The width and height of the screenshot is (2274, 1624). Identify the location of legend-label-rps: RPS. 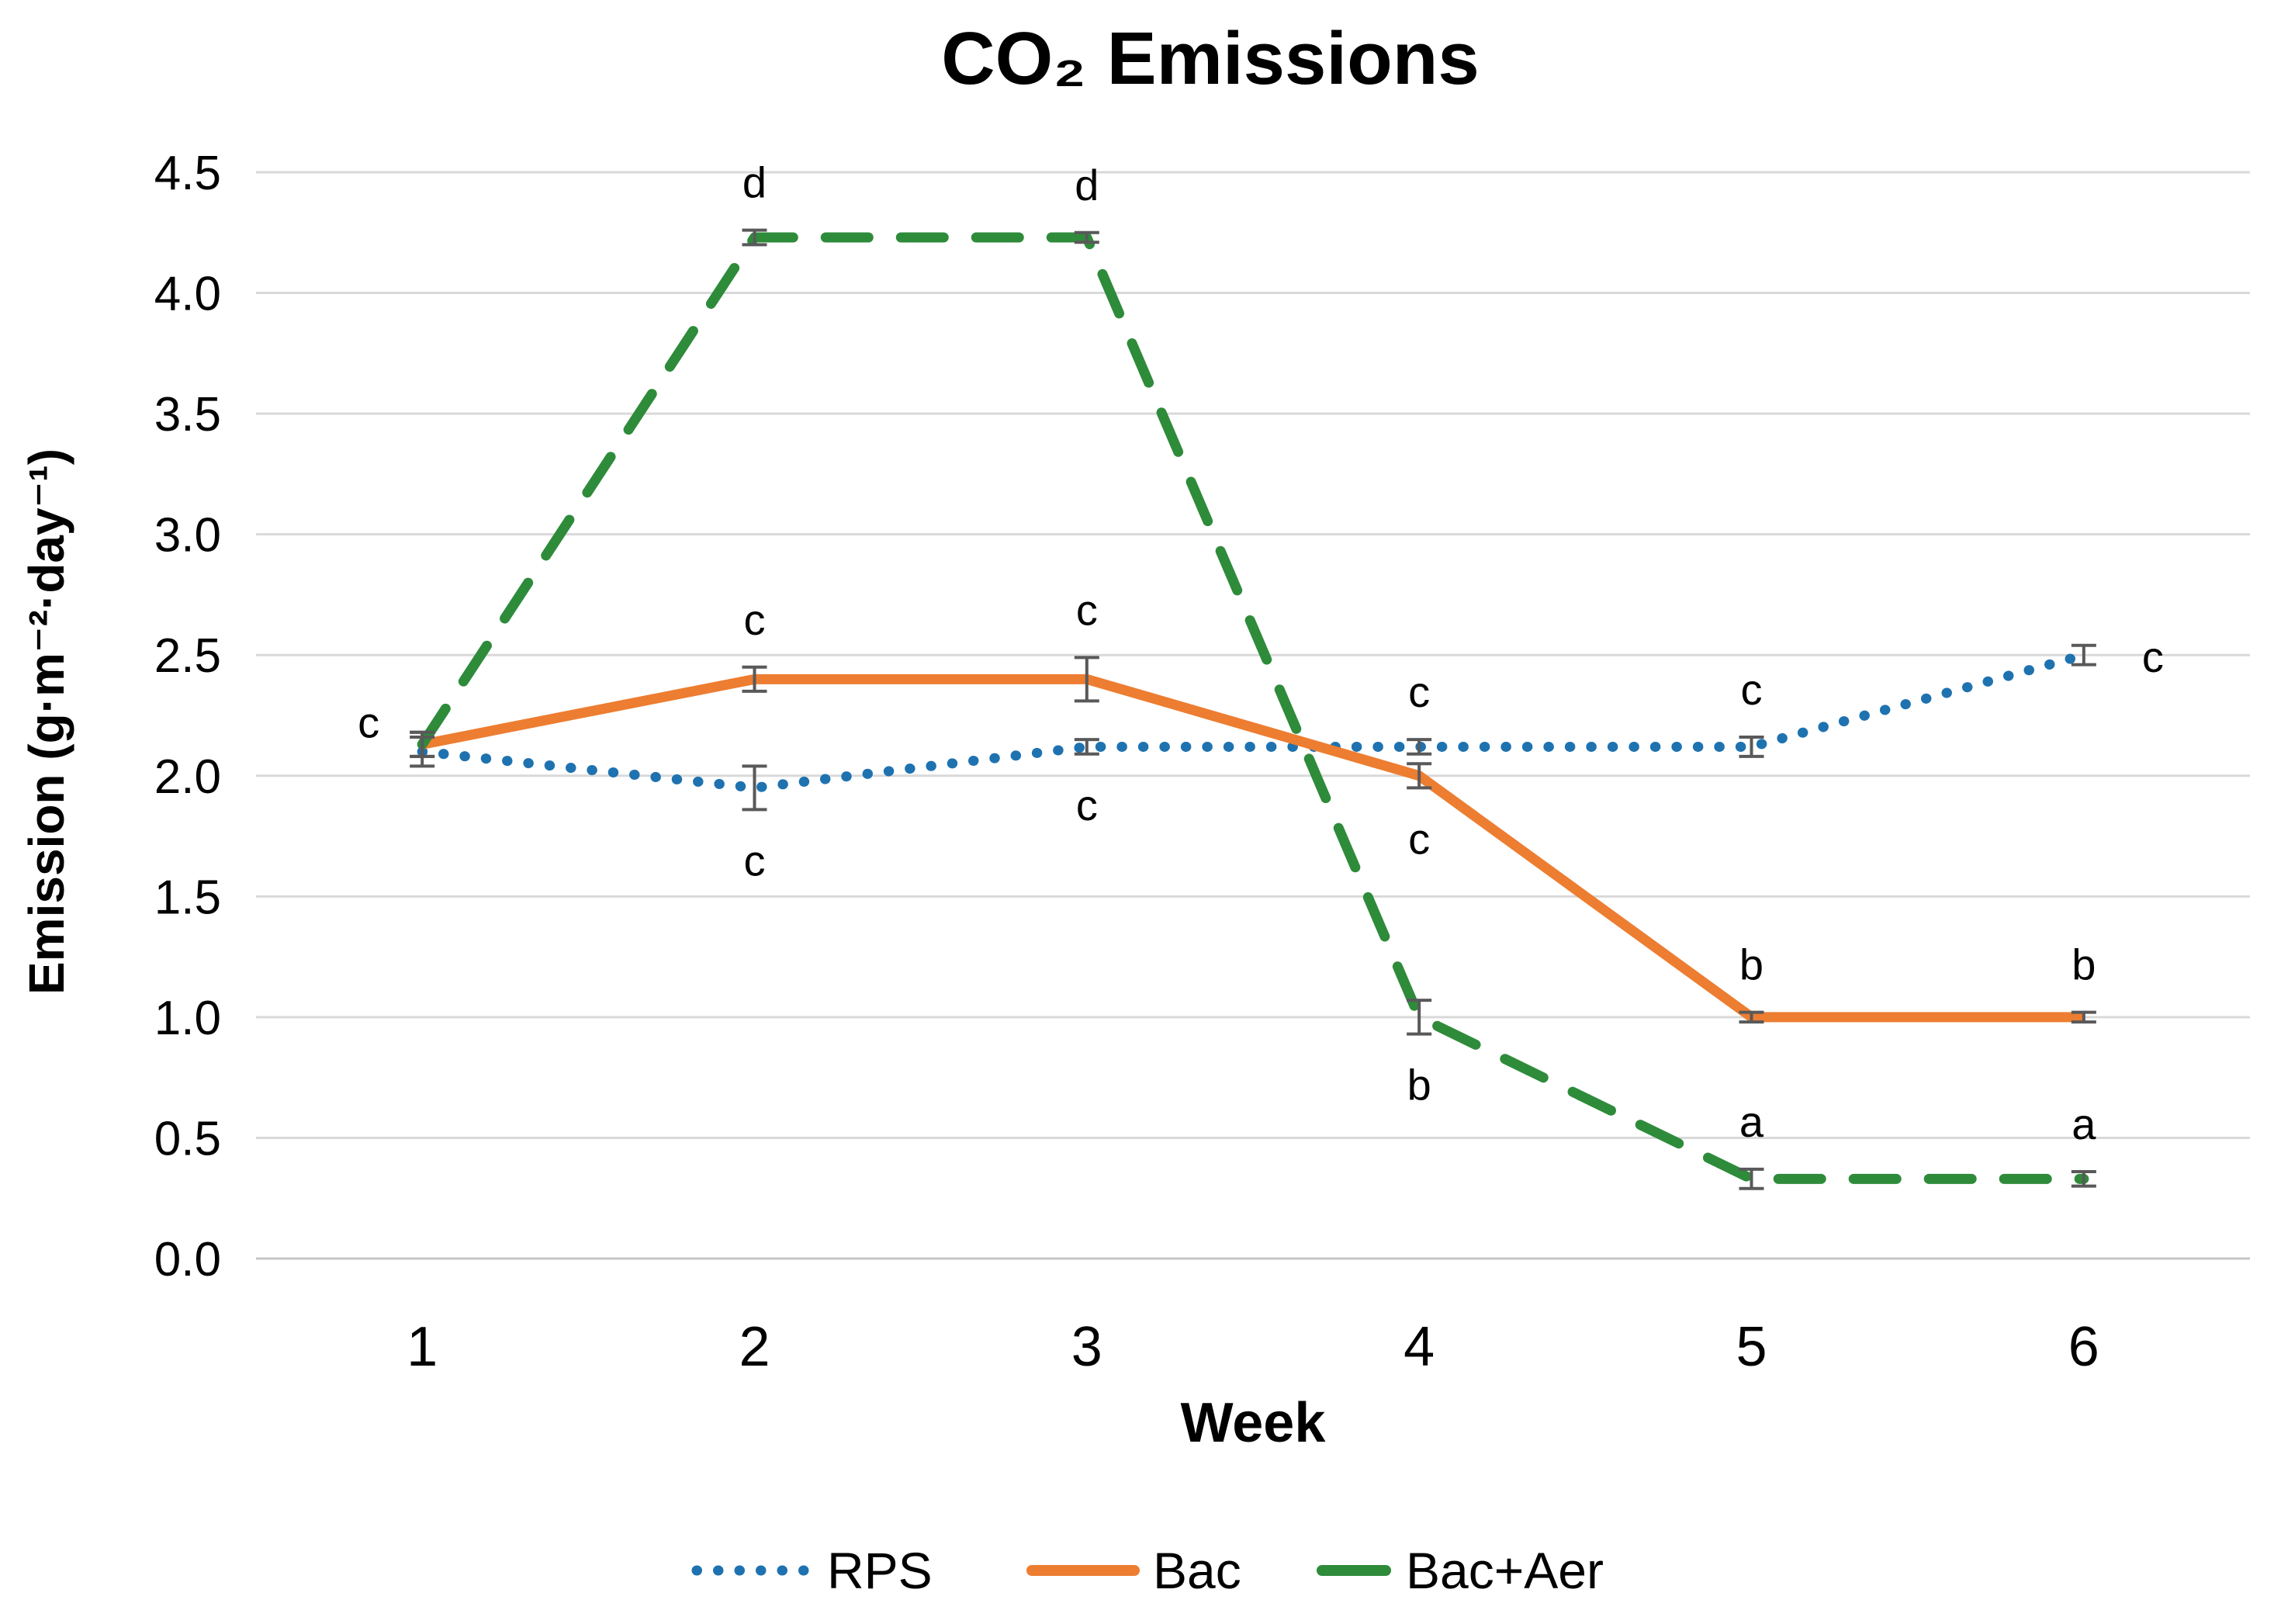
(880, 1570).